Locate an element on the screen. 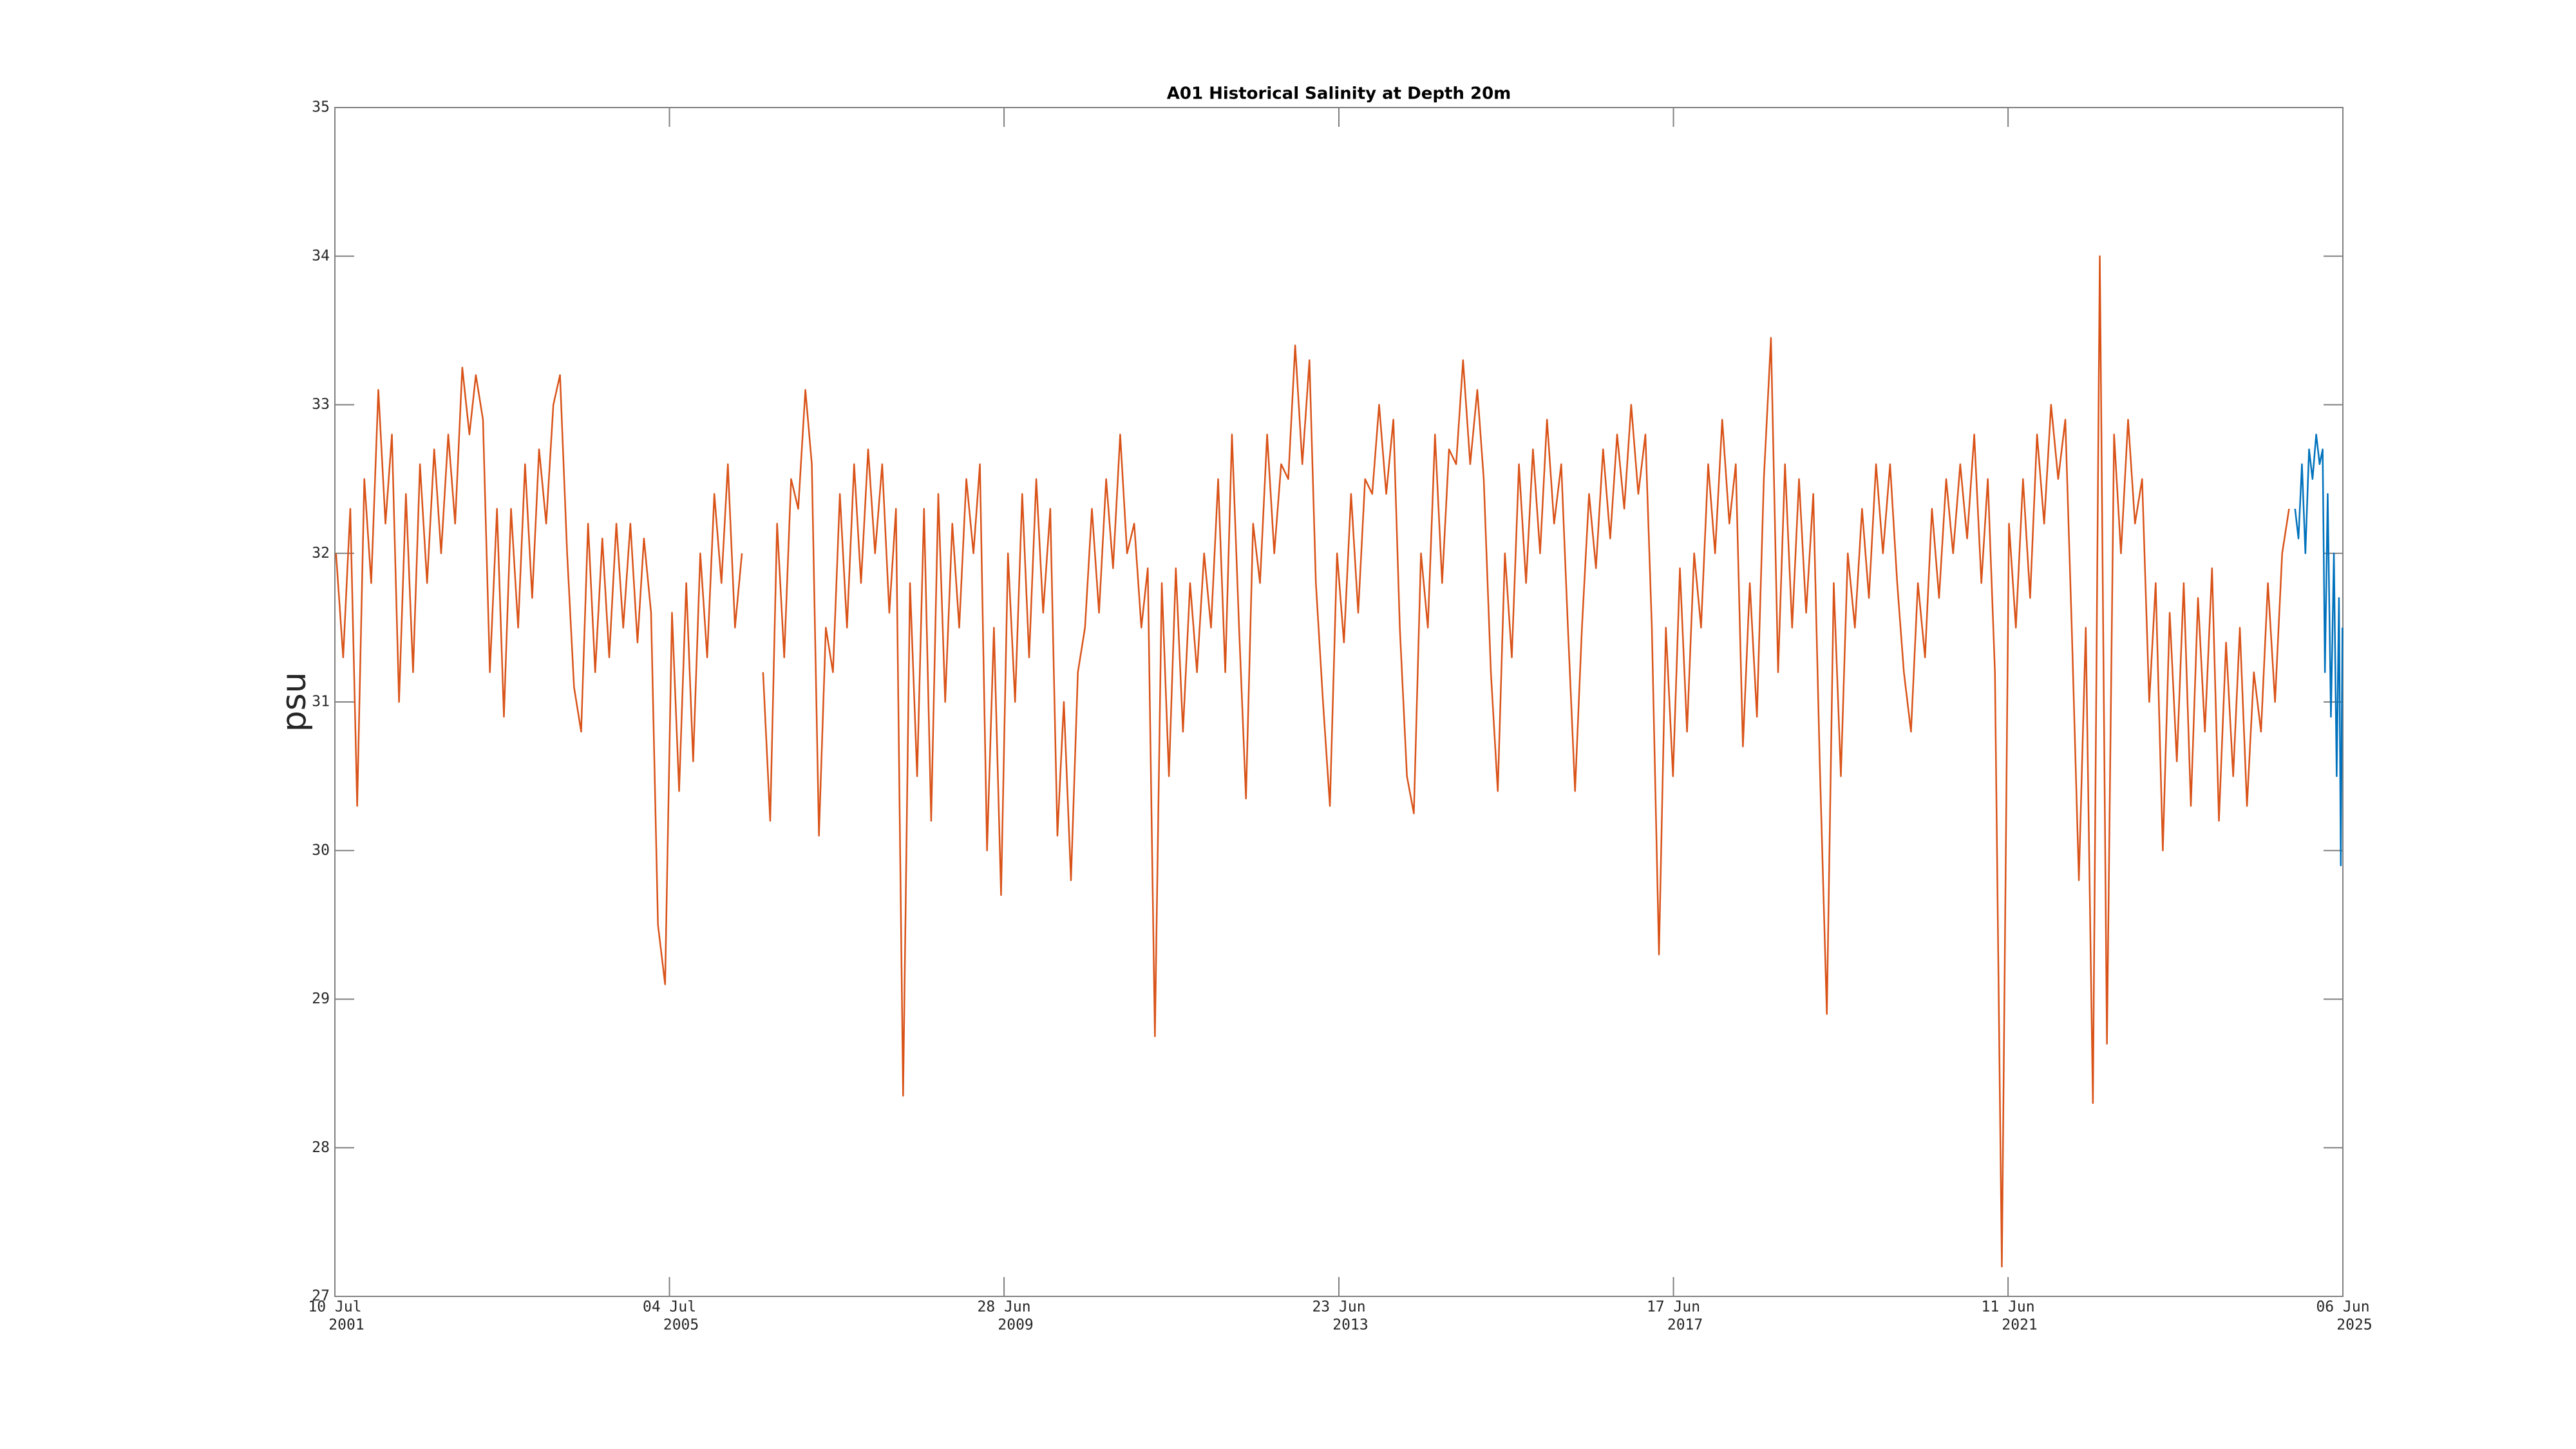 The image size is (2576, 1449). y-tick-label: 32 is located at coordinates (321, 554).